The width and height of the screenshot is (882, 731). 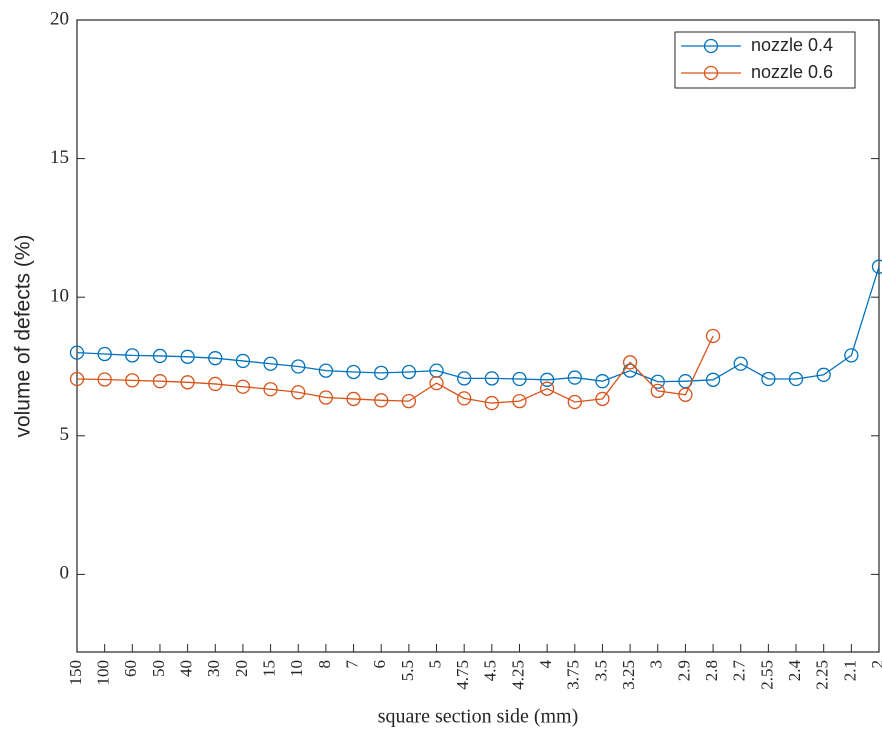 What do you see at coordinates (59, 18) in the screenshot?
I see `y-tick-label: 20` at bounding box center [59, 18].